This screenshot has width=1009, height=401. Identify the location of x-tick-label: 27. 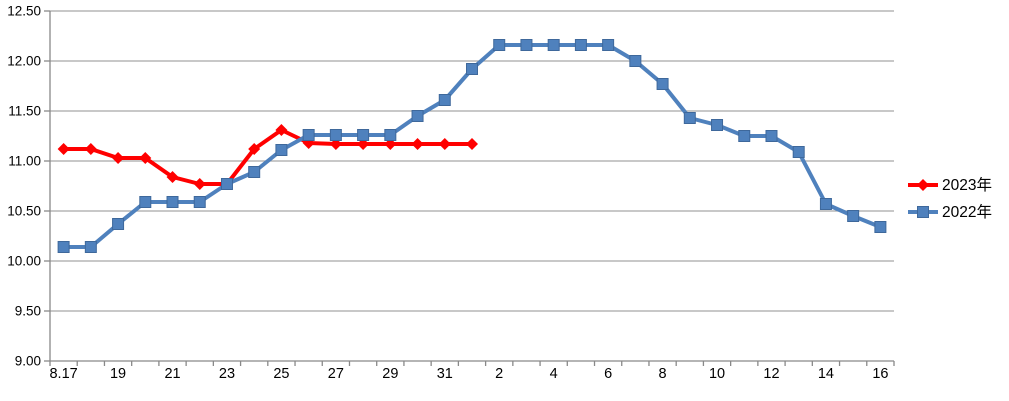
(336, 374).